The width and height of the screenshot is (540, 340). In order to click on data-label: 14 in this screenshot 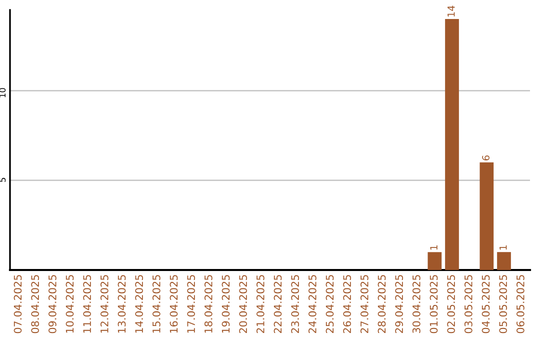, I will do `click(451, 11)`.